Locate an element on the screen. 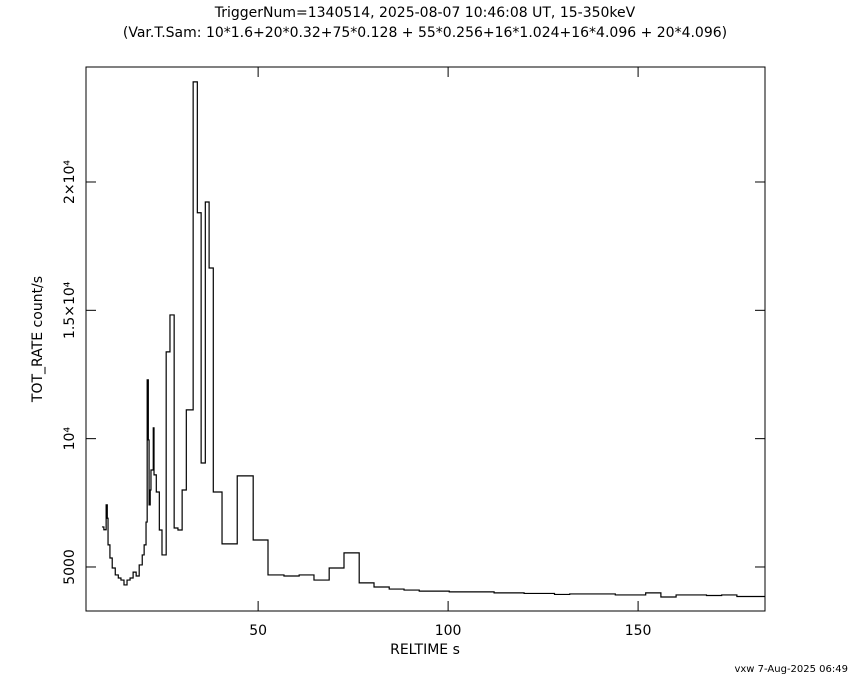 This screenshot has width=850, height=680. x-tick-label: 100 is located at coordinates (448, 631).